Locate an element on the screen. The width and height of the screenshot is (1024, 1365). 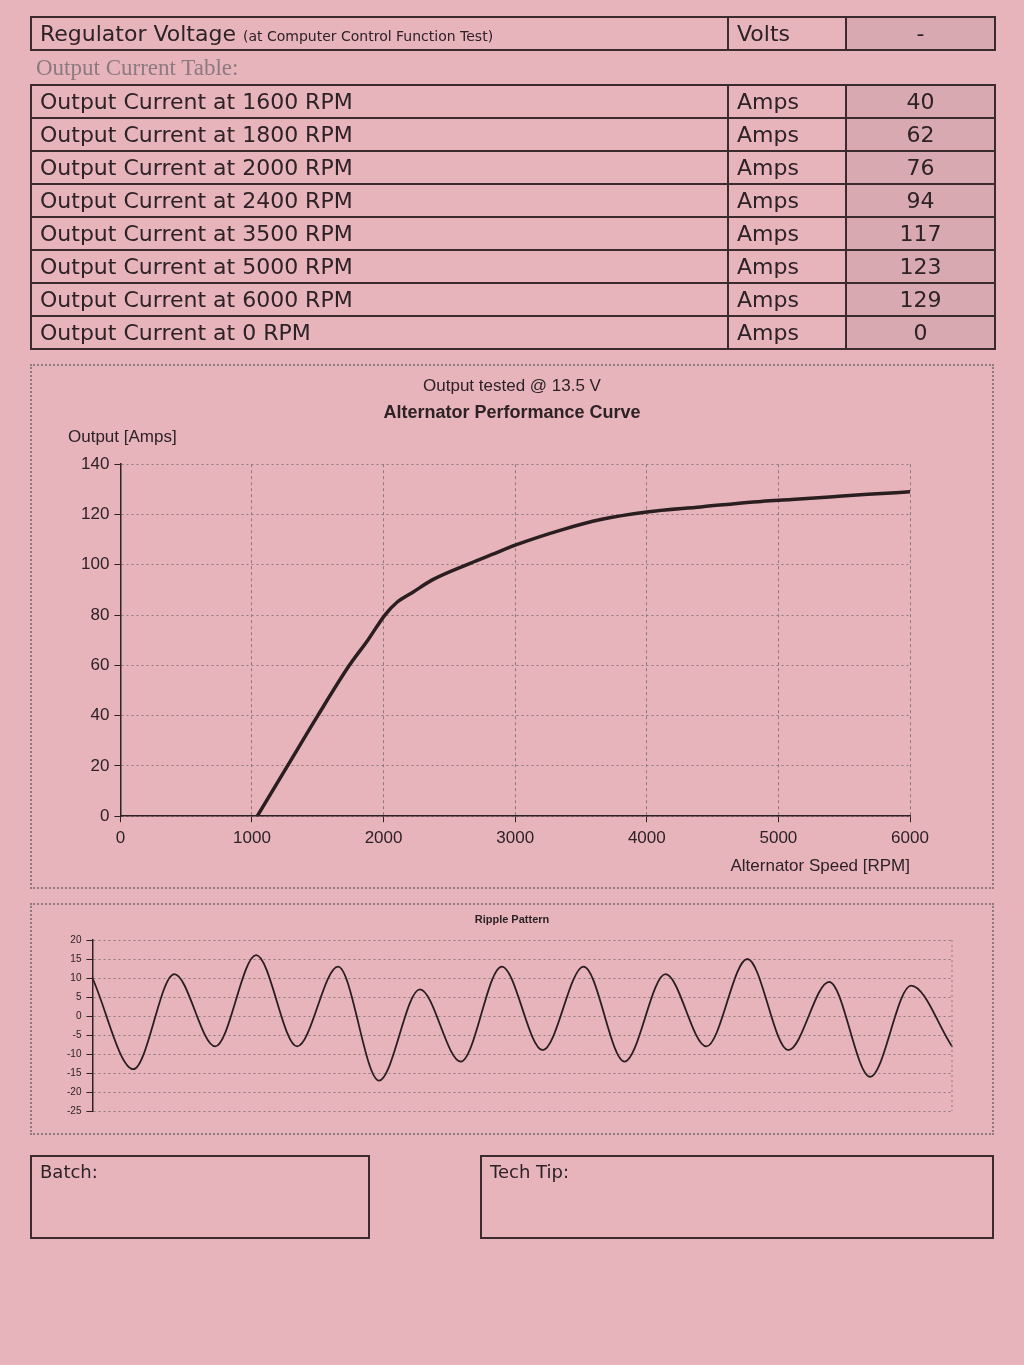
y-tick-label: 15 is located at coordinates (76, 958).